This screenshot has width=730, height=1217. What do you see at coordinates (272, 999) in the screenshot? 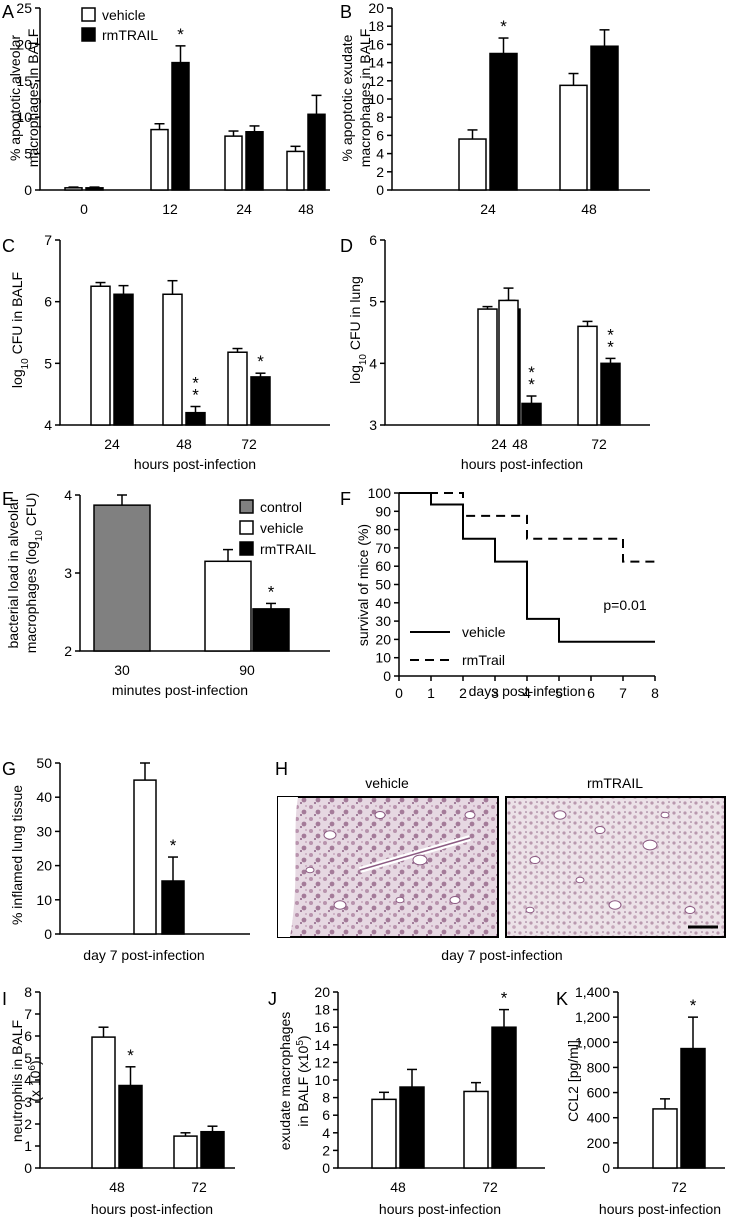
I see `panel-label: J` at bounding box center [272, 999].